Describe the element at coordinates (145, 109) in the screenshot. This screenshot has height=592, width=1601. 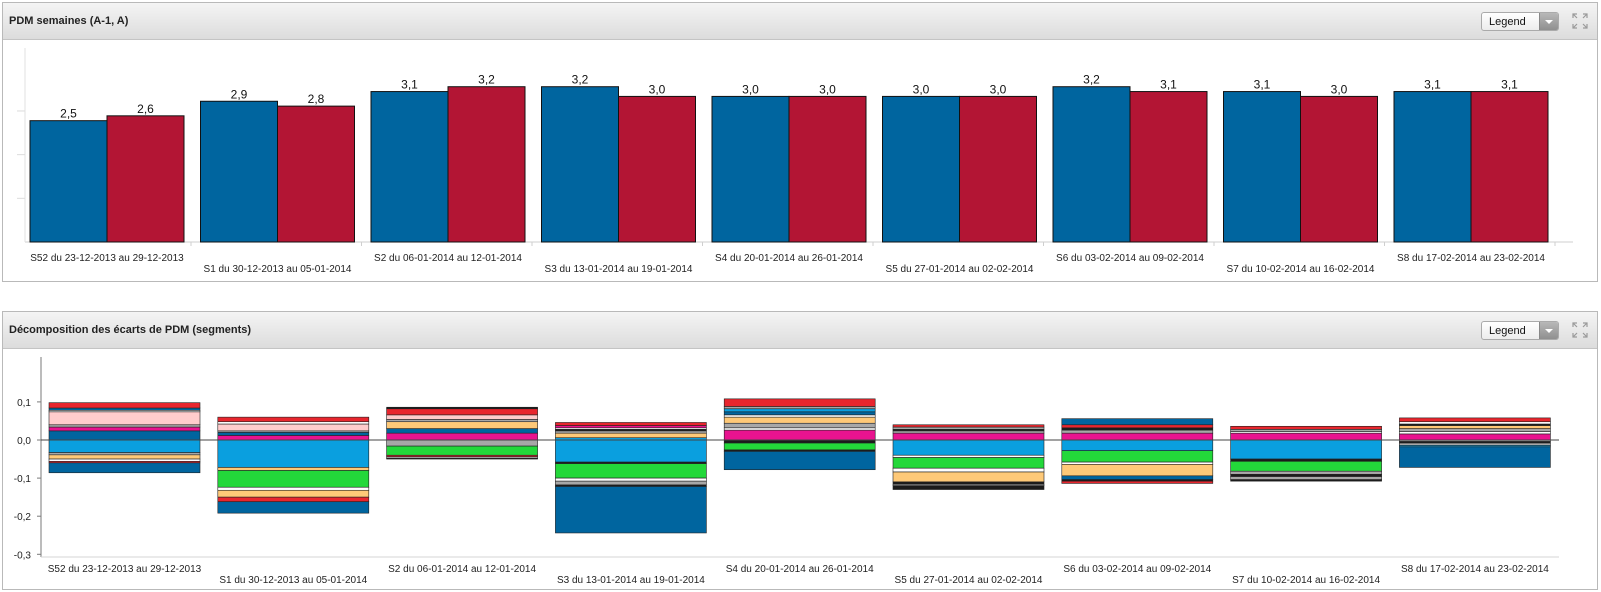
I see `data-label: 2,6` at that location.